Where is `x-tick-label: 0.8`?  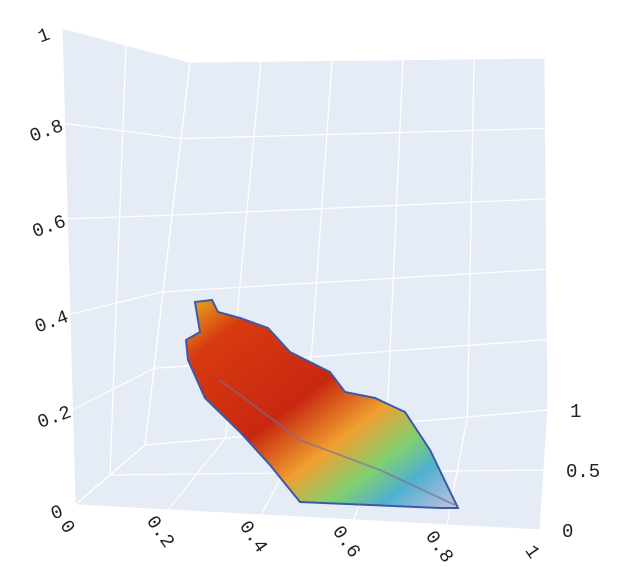
x-tick-label: 0.8 is located at coordinates (439, 547).